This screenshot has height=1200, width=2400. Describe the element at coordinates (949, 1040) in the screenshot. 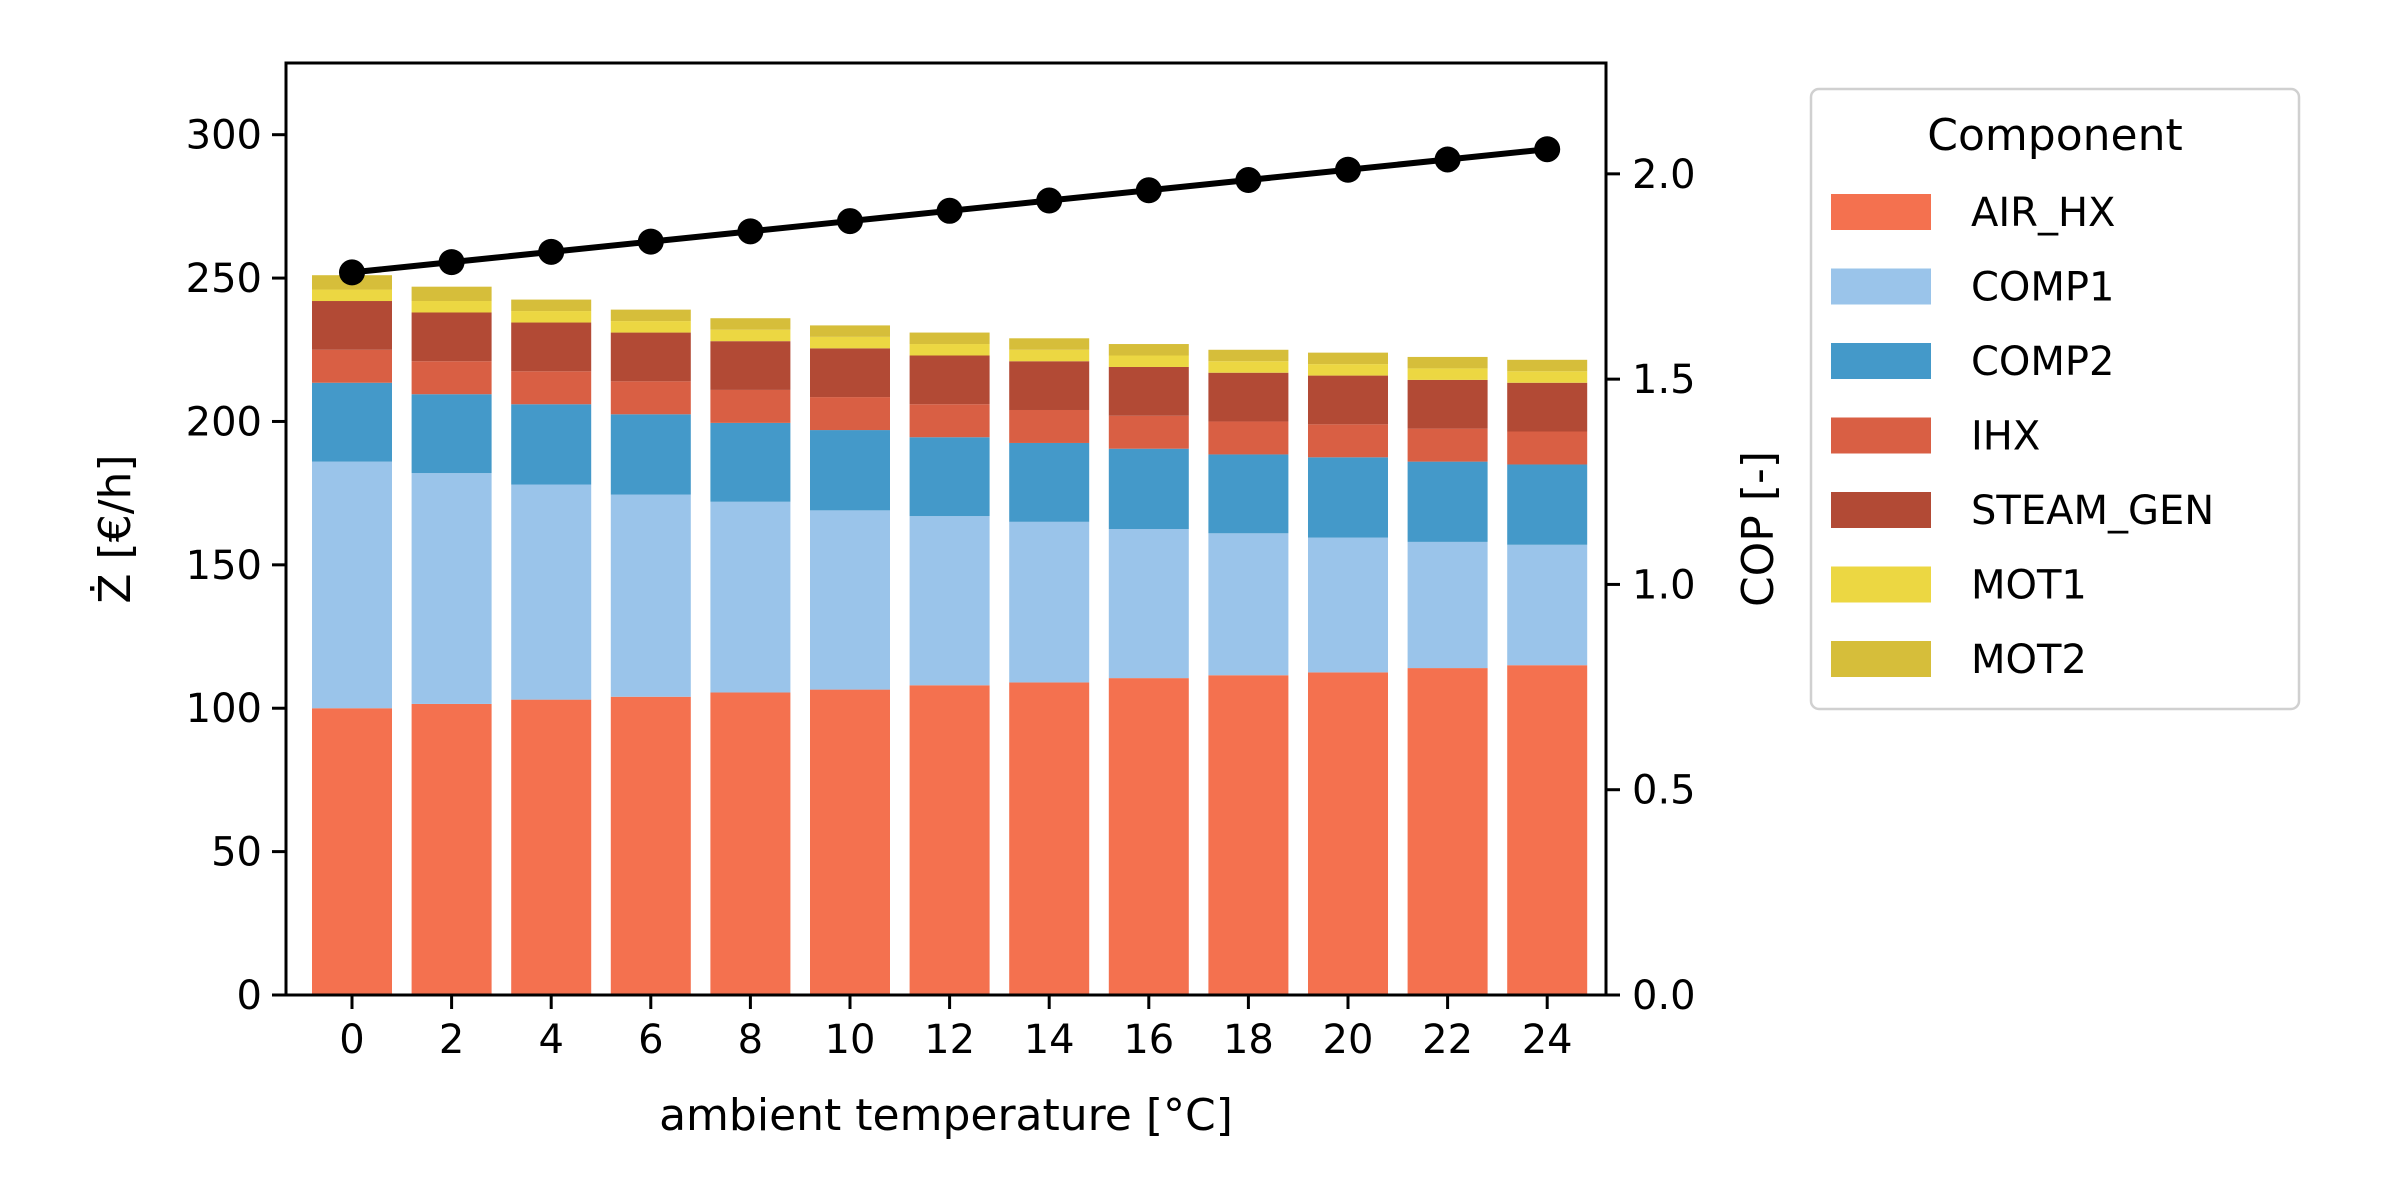

I see `x-tick-label: 12` at that location.